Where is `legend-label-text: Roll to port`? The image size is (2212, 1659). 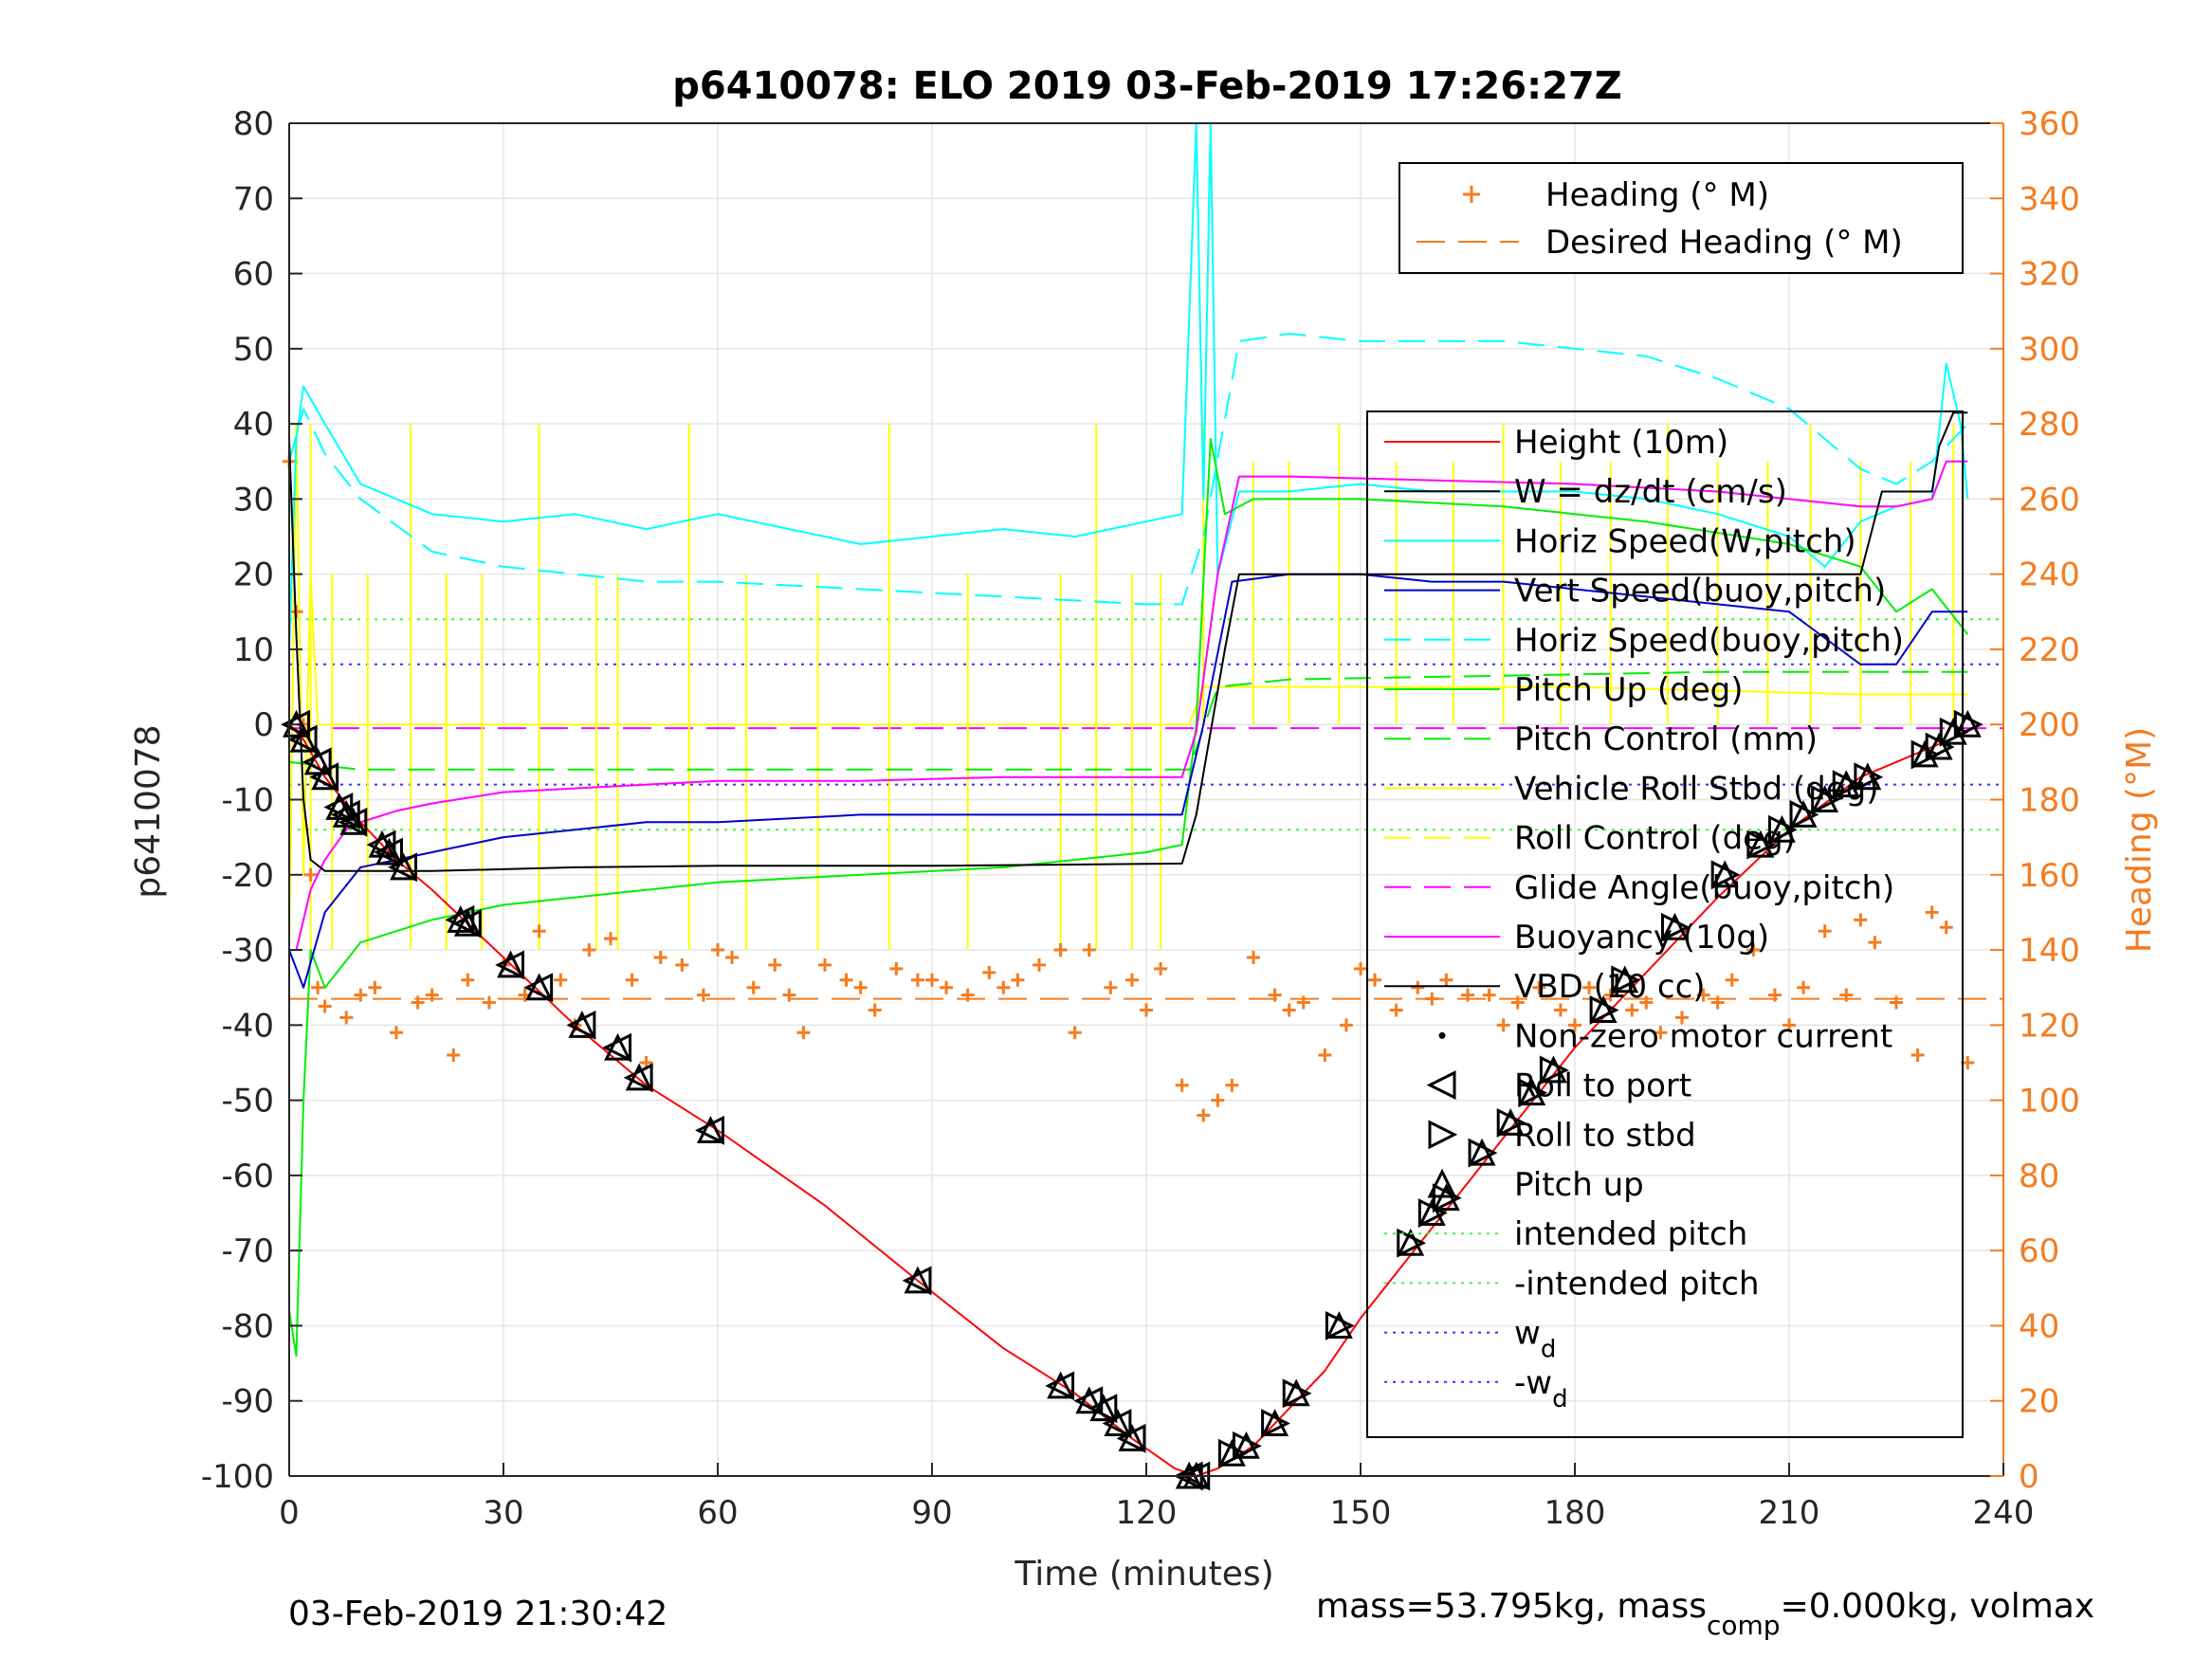
legend-label-text: Roll to port is located at coordinates (1602, 1086).